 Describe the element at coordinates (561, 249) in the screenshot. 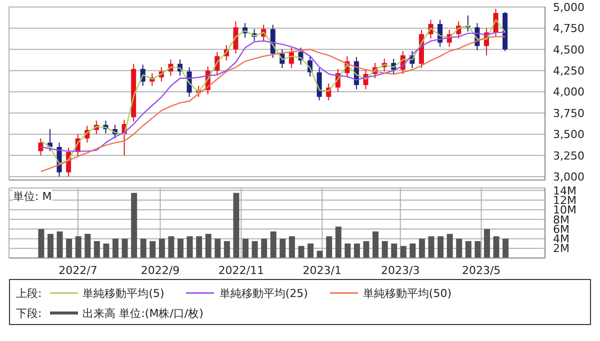

I see `y-tick-label: 2M` at that location.